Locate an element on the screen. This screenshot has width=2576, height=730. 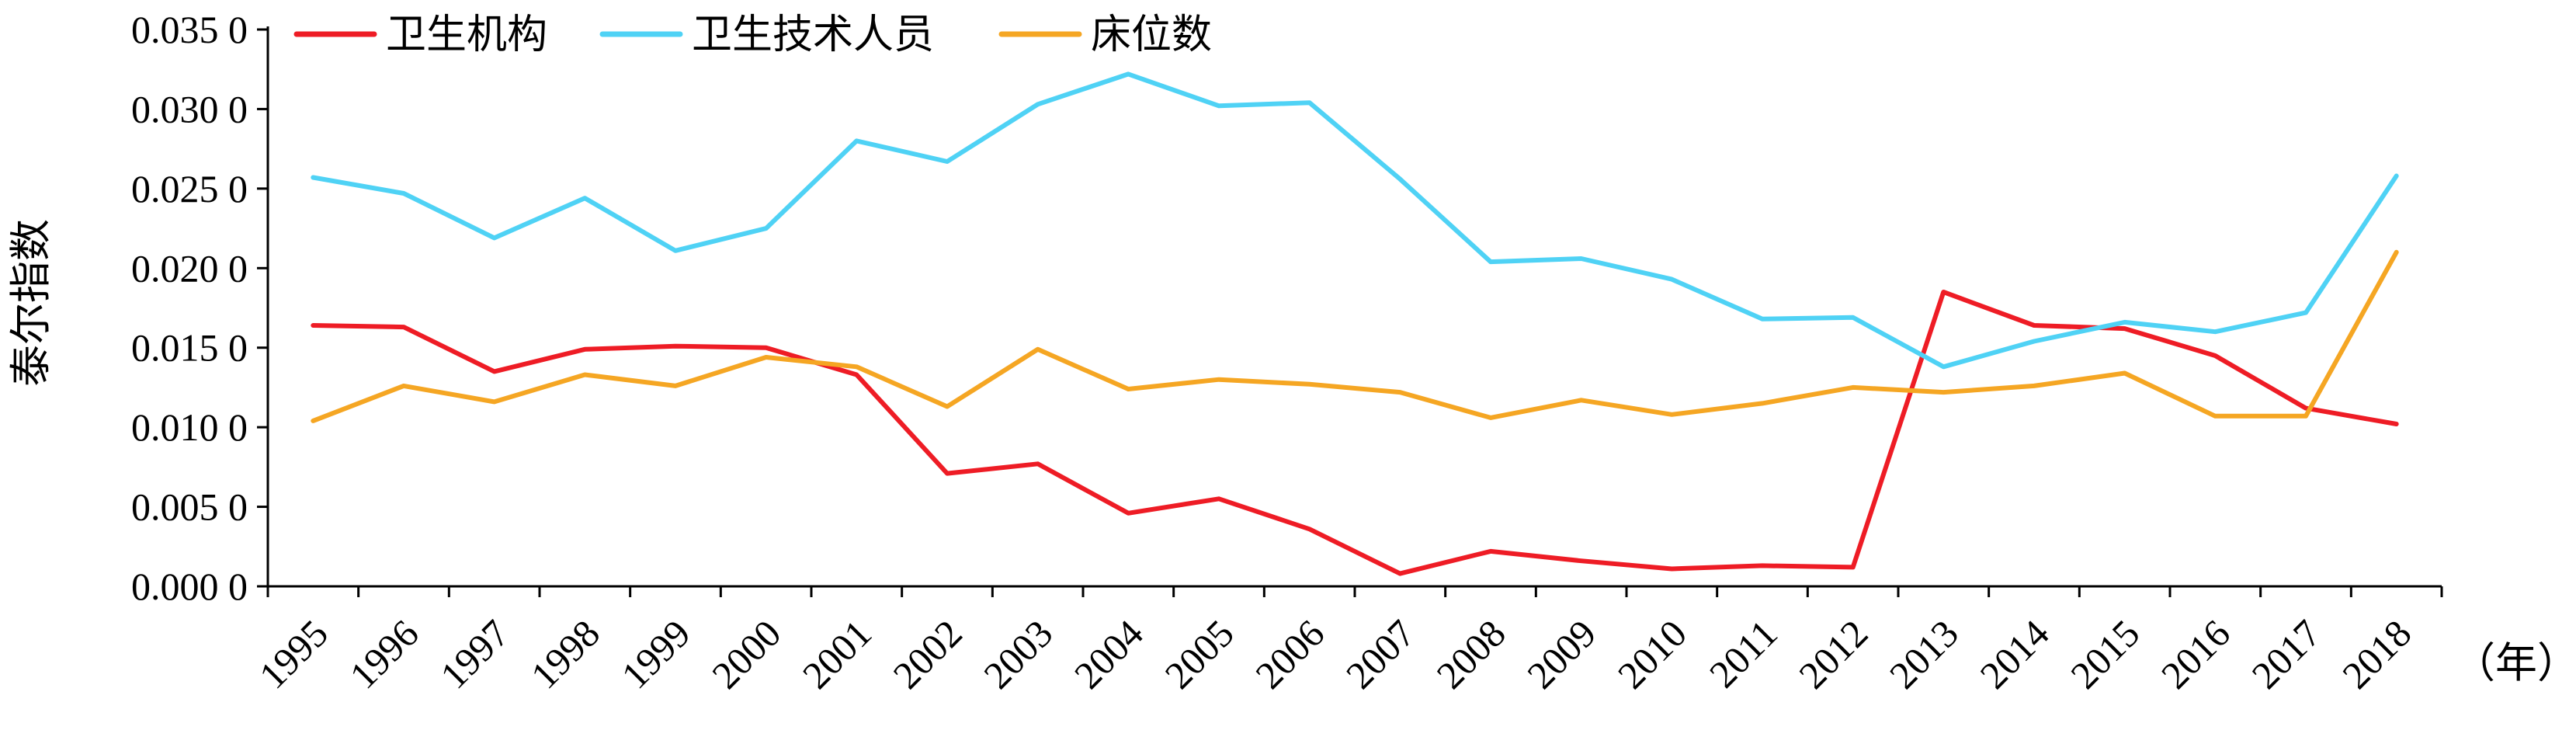
x-tick-label: 2012 is located at coordinates (1833, 654).